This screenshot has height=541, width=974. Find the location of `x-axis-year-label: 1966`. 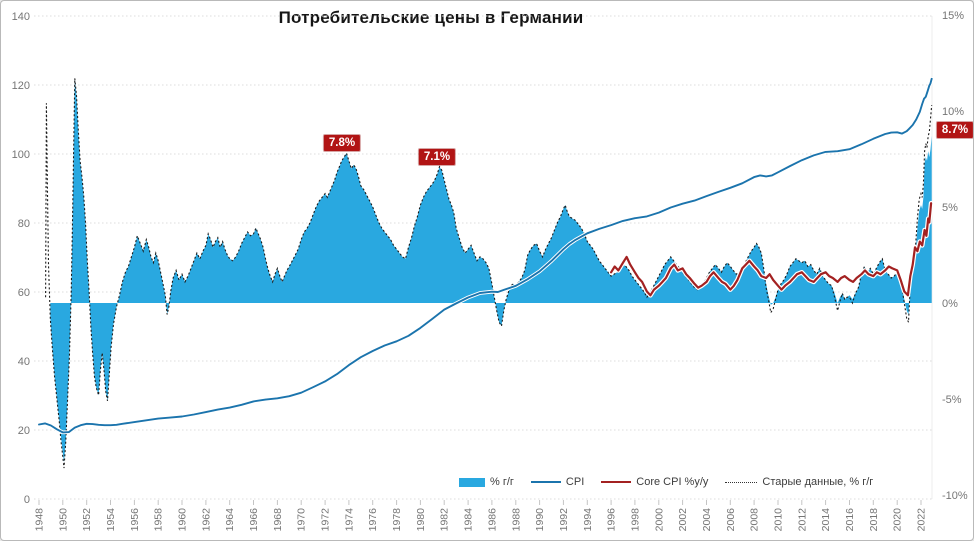

x-axis-year-label: 1966 is located at coordinates (254, 520).